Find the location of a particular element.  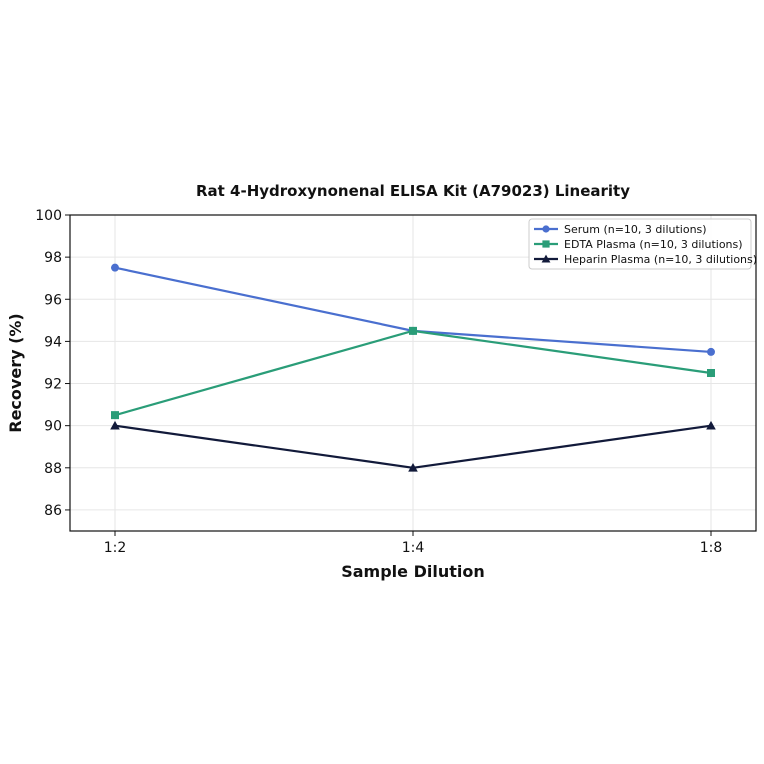

x-tick-label: 1:4 is located at coordinates (413, 548).